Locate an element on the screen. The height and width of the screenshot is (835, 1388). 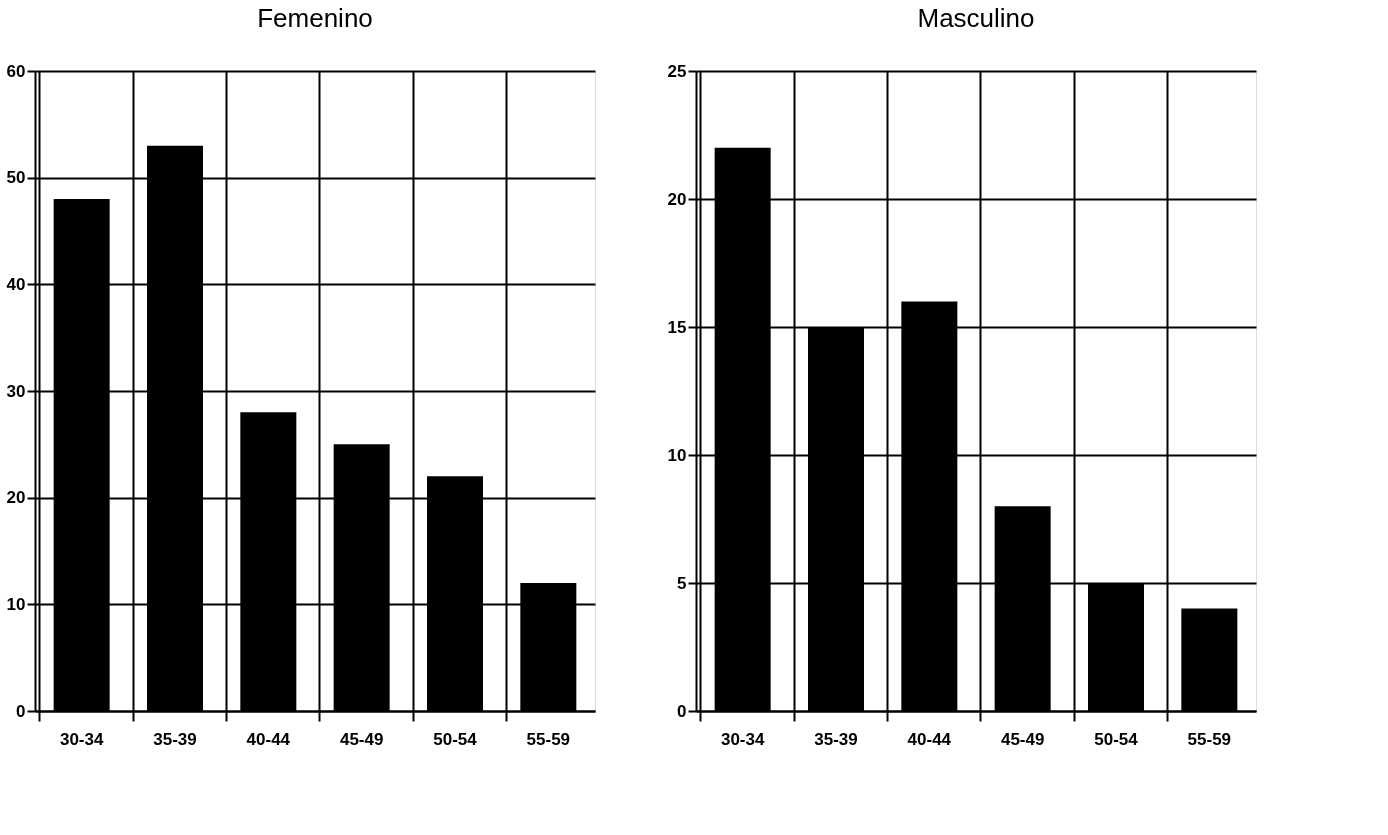
y-tick-label: 30 is located at coordinates (16, 391).